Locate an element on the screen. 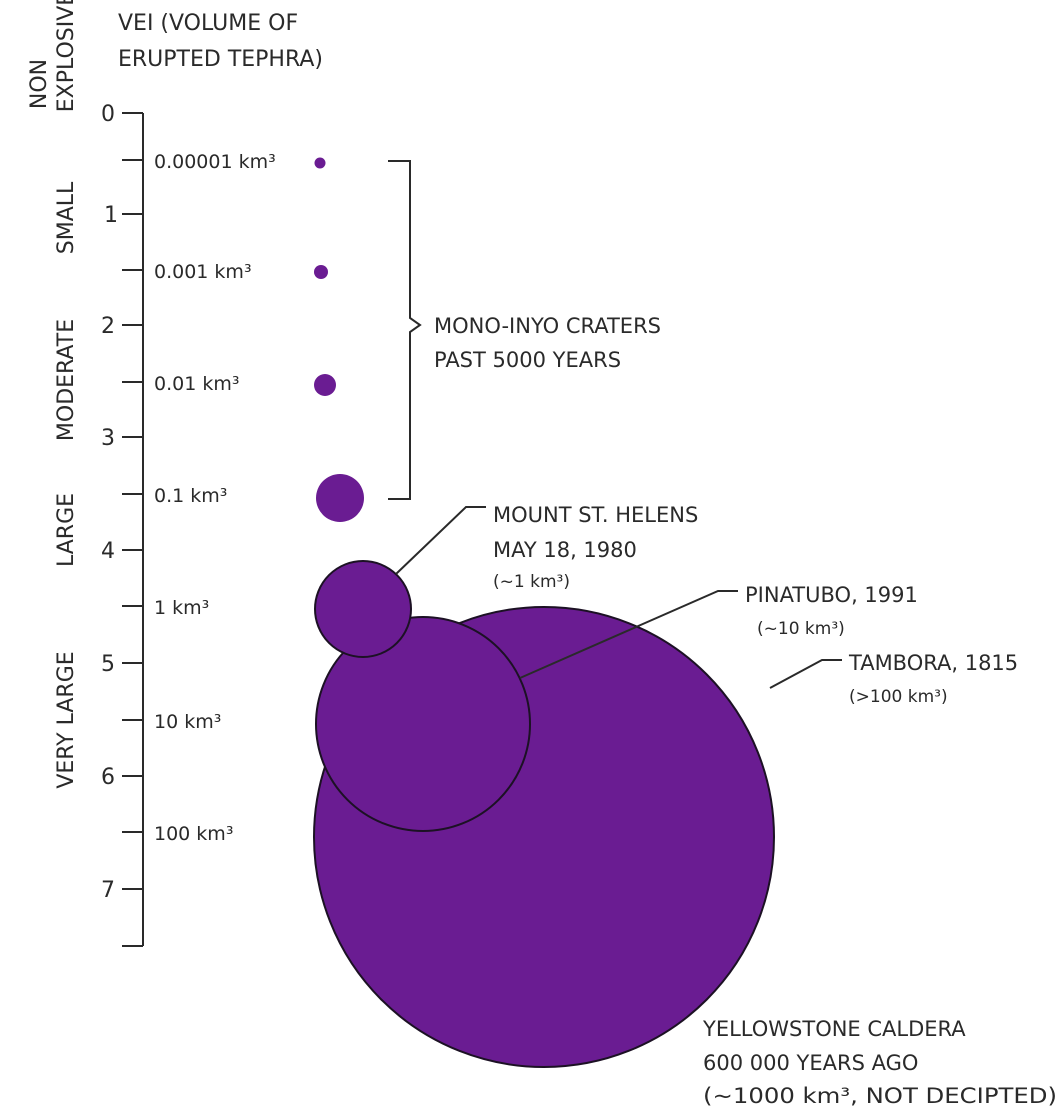  yellowstone-name: YELLOWSTONE CALDERA is located at coordinates (834, 1029).